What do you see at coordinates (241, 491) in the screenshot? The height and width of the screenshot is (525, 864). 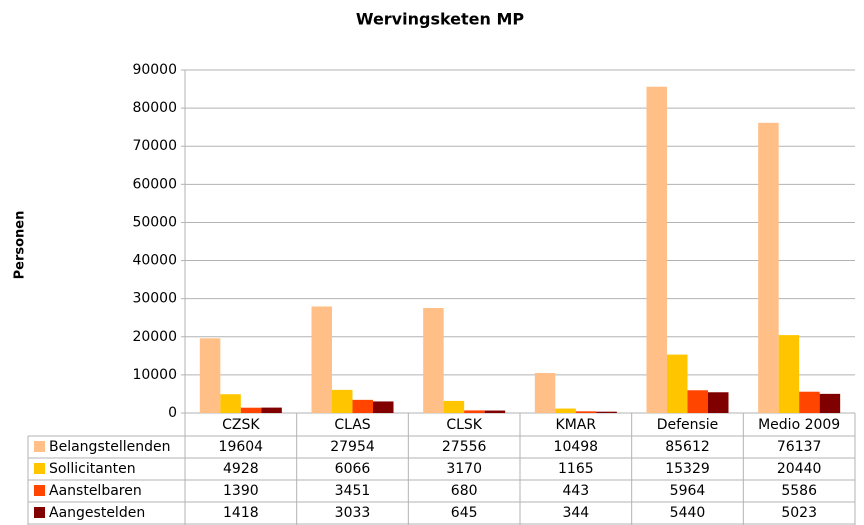 I see `table-value: 1390` at bounding box center [241, 491].